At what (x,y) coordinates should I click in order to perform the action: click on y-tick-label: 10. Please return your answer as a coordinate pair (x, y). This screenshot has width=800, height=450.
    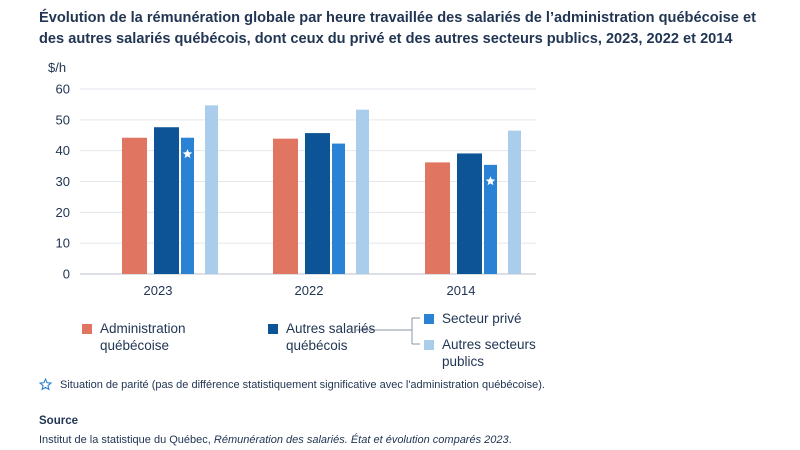
    Looking at the image, I should click on (63, 243).